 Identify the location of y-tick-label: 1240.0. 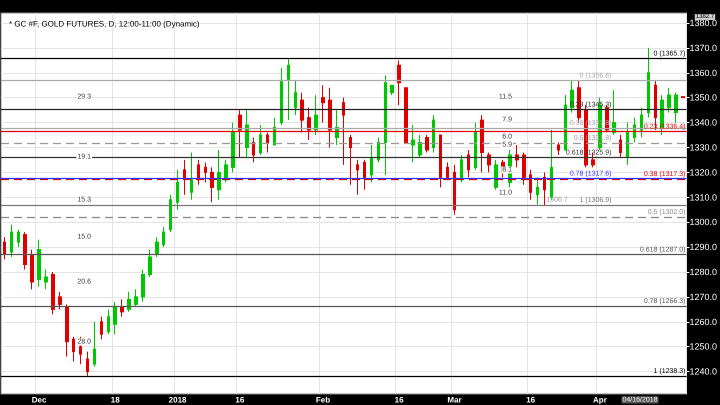
(703, 371).